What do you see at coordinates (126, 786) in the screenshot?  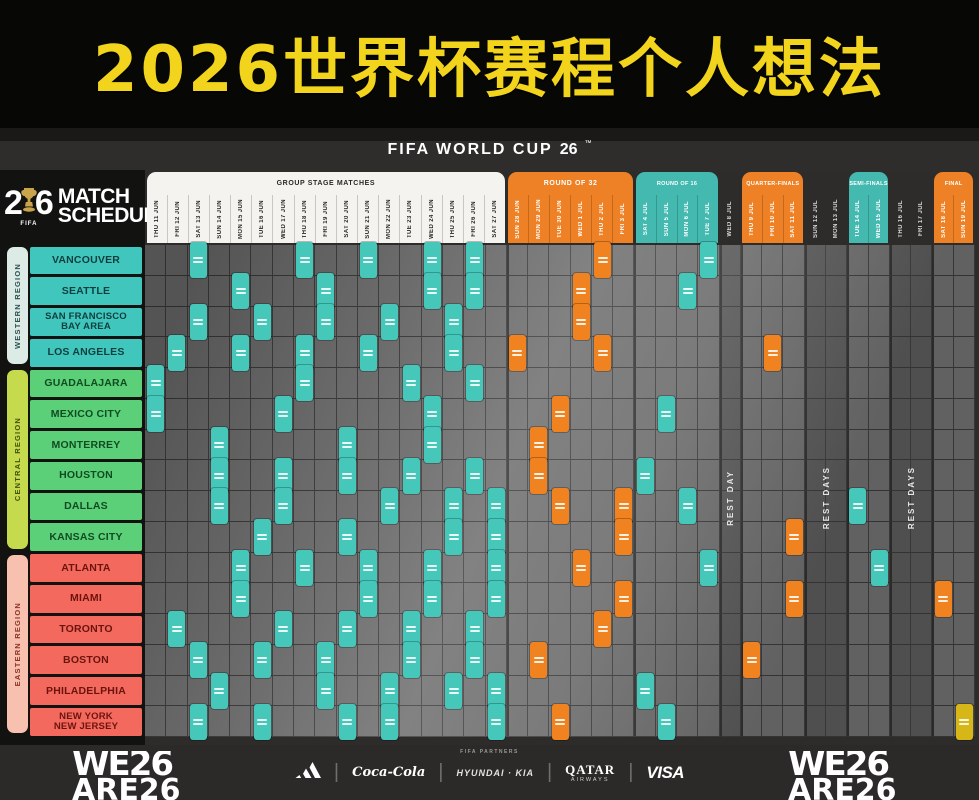 I see `we26-sub-text: ARE26` at bounding box center [126, 786].